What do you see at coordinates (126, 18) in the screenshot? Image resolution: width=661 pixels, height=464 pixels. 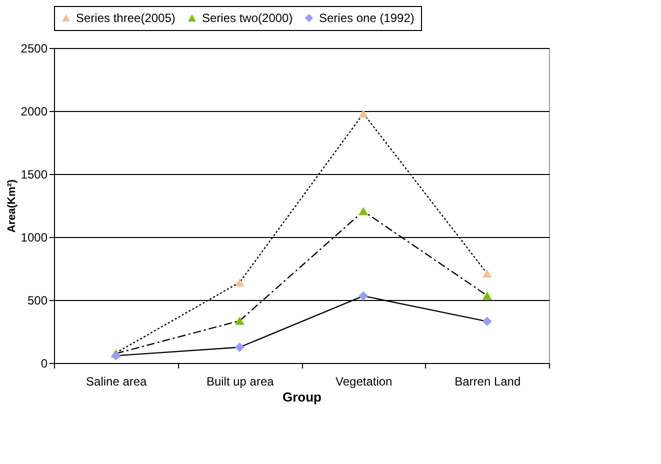 I see `legend-label: Series three(2005)` at bounding box center [126, 18].